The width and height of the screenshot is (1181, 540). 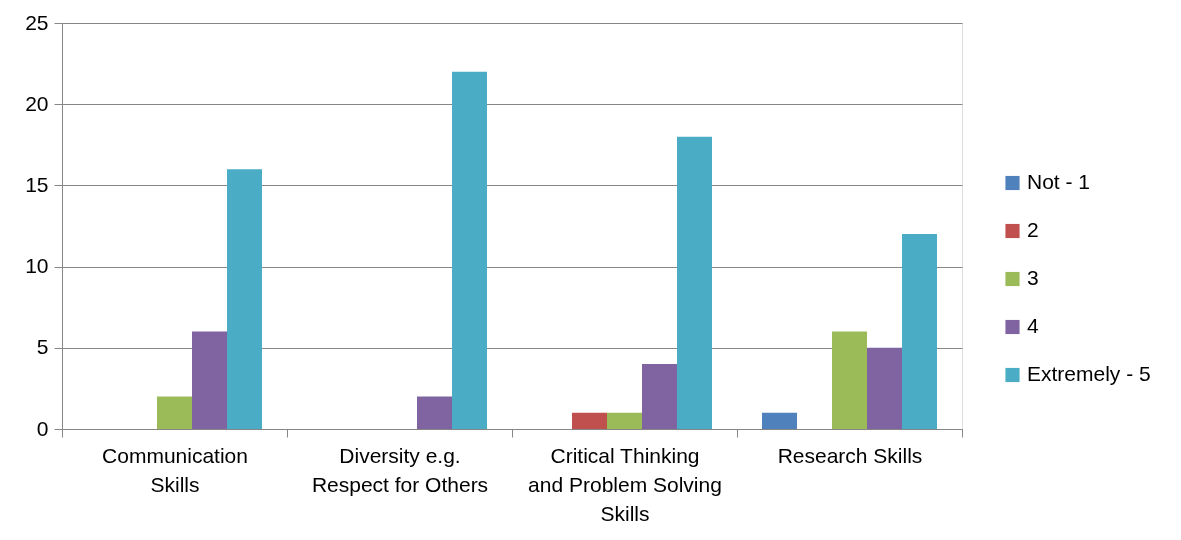 What do you see at coordinates (1033, 277) in the screenshot?
I see `legend-label: 3` at bounding box center [1033, 277].